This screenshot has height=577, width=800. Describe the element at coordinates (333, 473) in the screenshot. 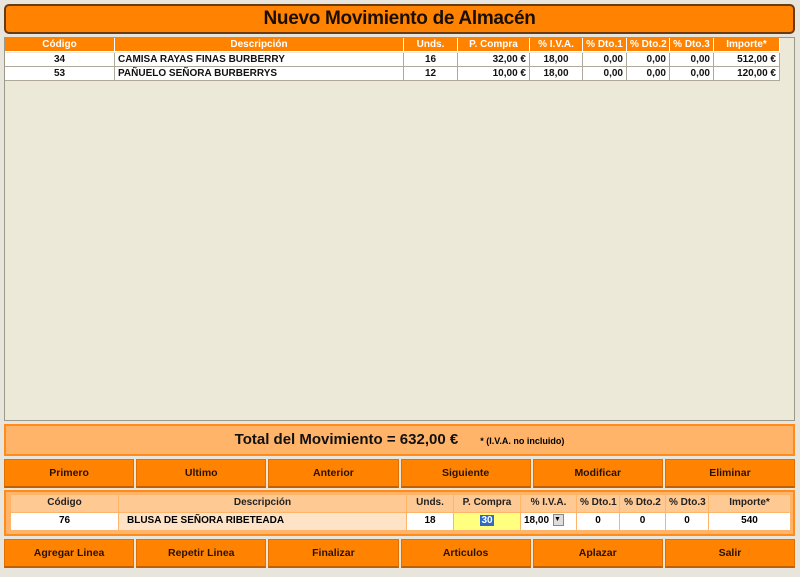

I see `anterior-button: Anterior` at that location.